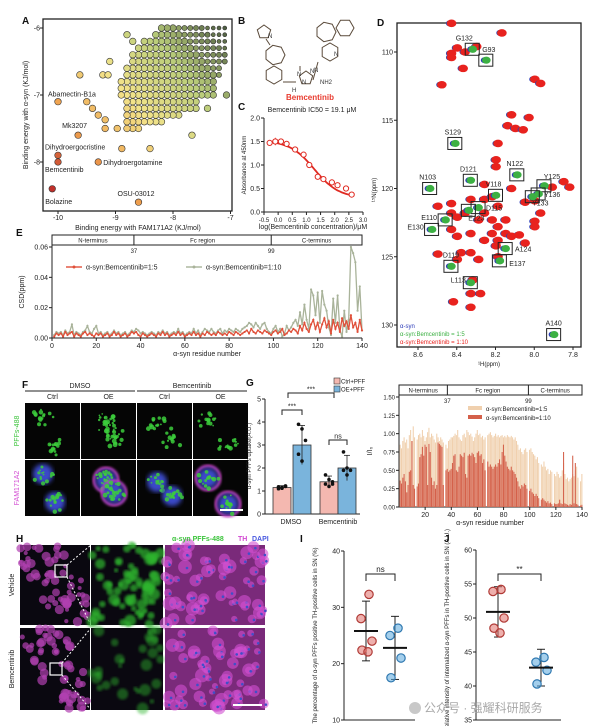  Describe the element at coordinates (468, 619) in the screenshot. I see `y-tick-label: 50` at that location.